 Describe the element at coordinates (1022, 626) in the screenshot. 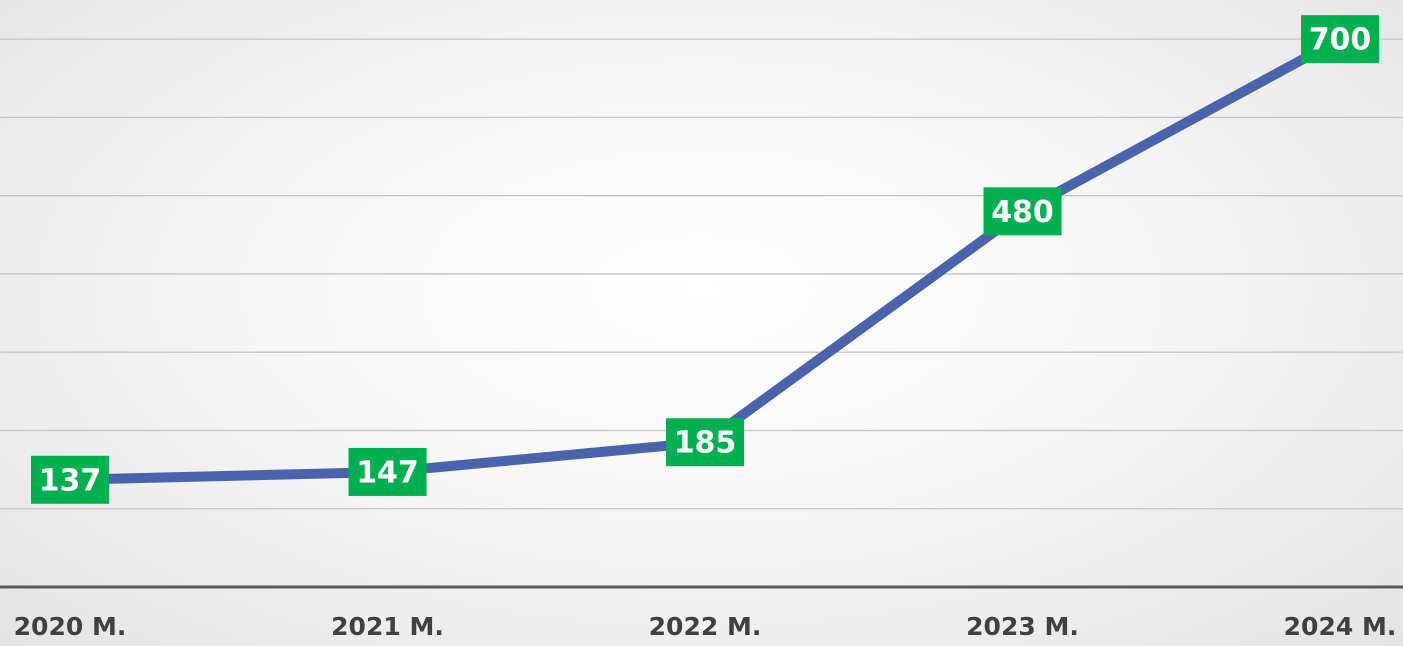

I see `x-tick-label: 2023 M.` at that location.